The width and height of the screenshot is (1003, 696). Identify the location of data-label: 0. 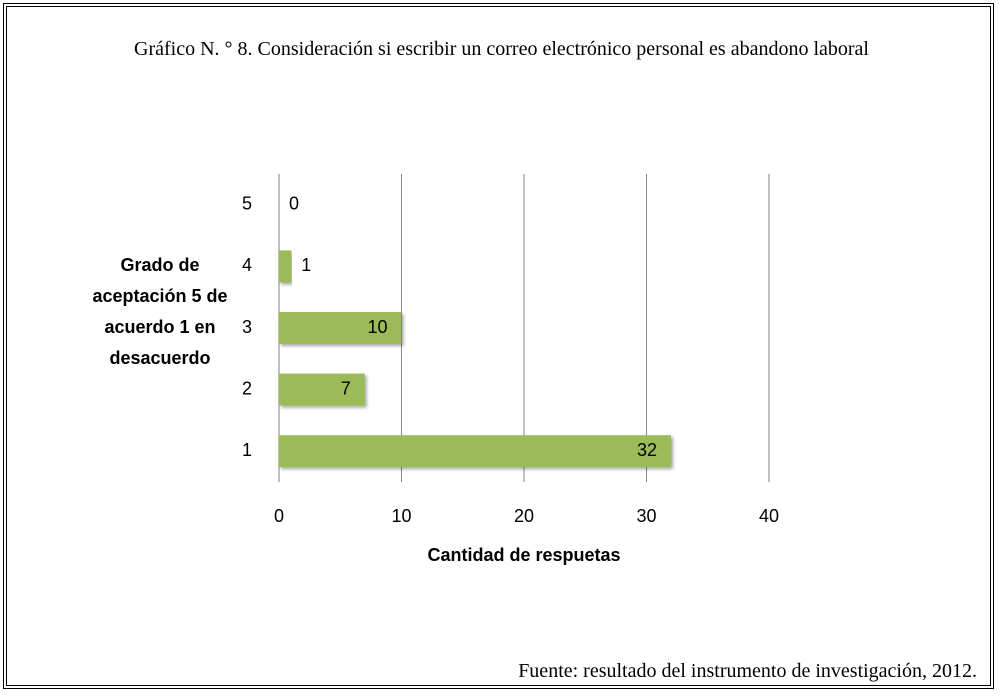
(294, 204).